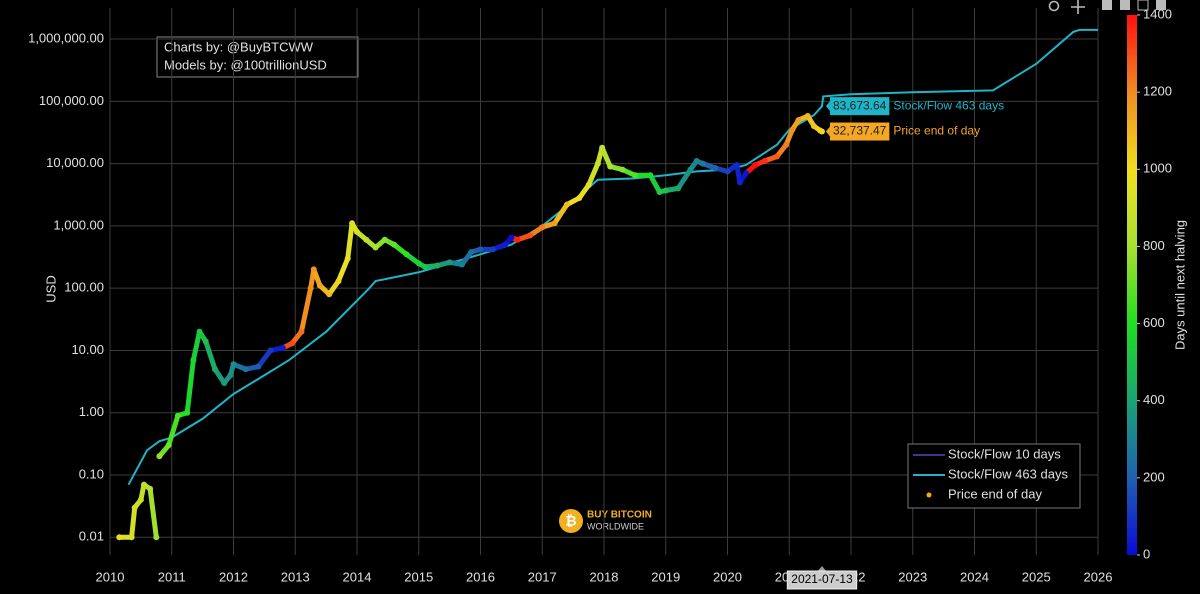 The height and width of the screenshot is (594, 1200). Describe the element at coordinates (1143, 5) in the screenshot. I see `autoscale-icon` at that location.